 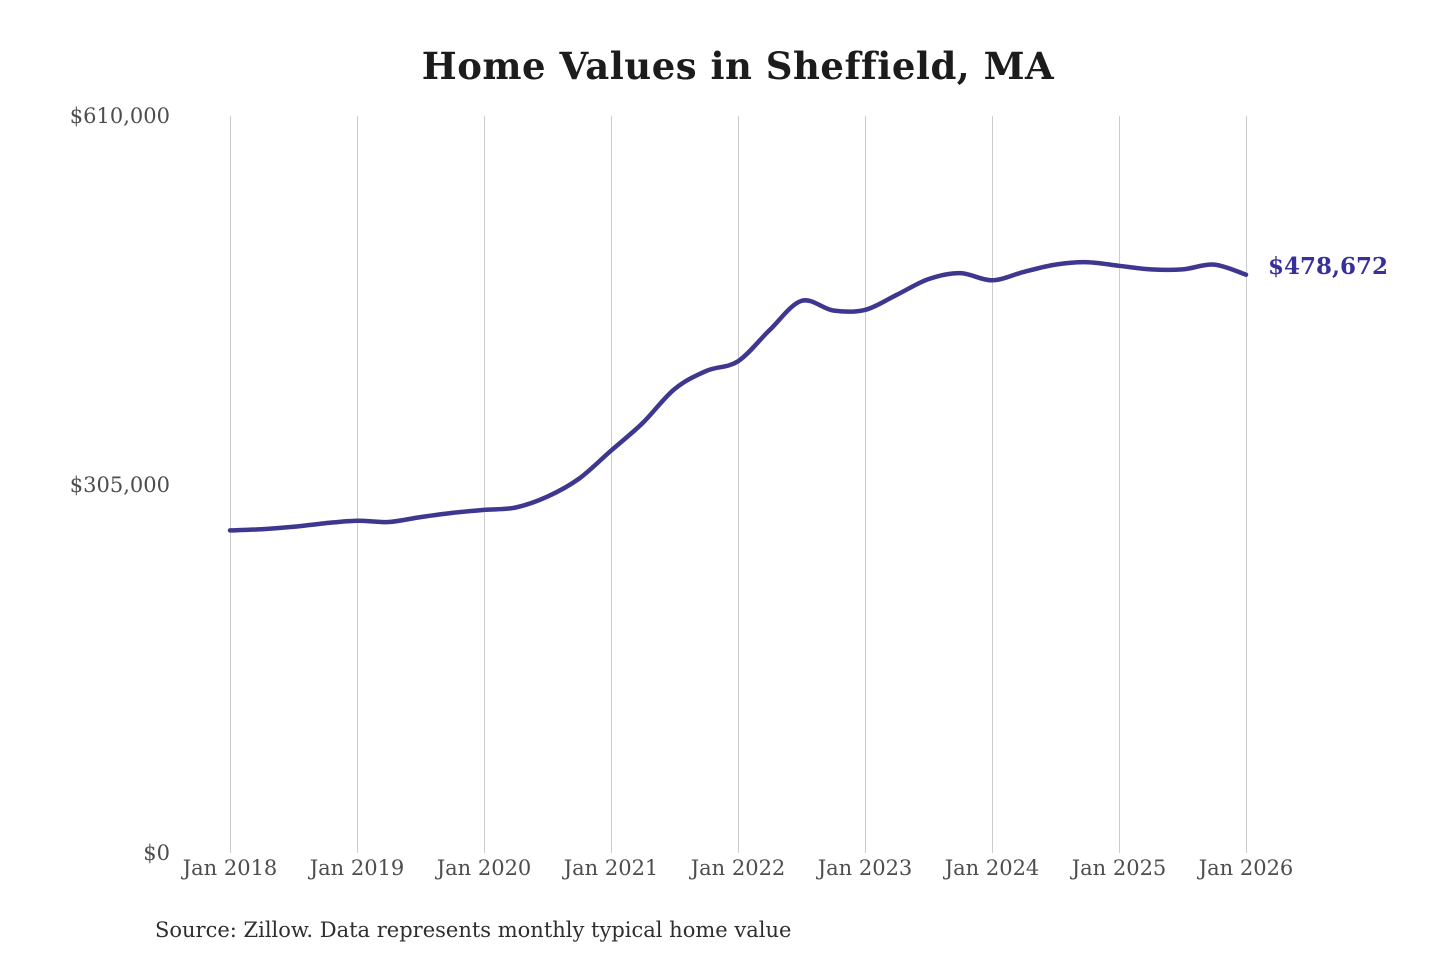 What do you see at coordinates (156, 853) in the screenshot?
I see `y-tick-label: $0` at bounding box center [156, 853].